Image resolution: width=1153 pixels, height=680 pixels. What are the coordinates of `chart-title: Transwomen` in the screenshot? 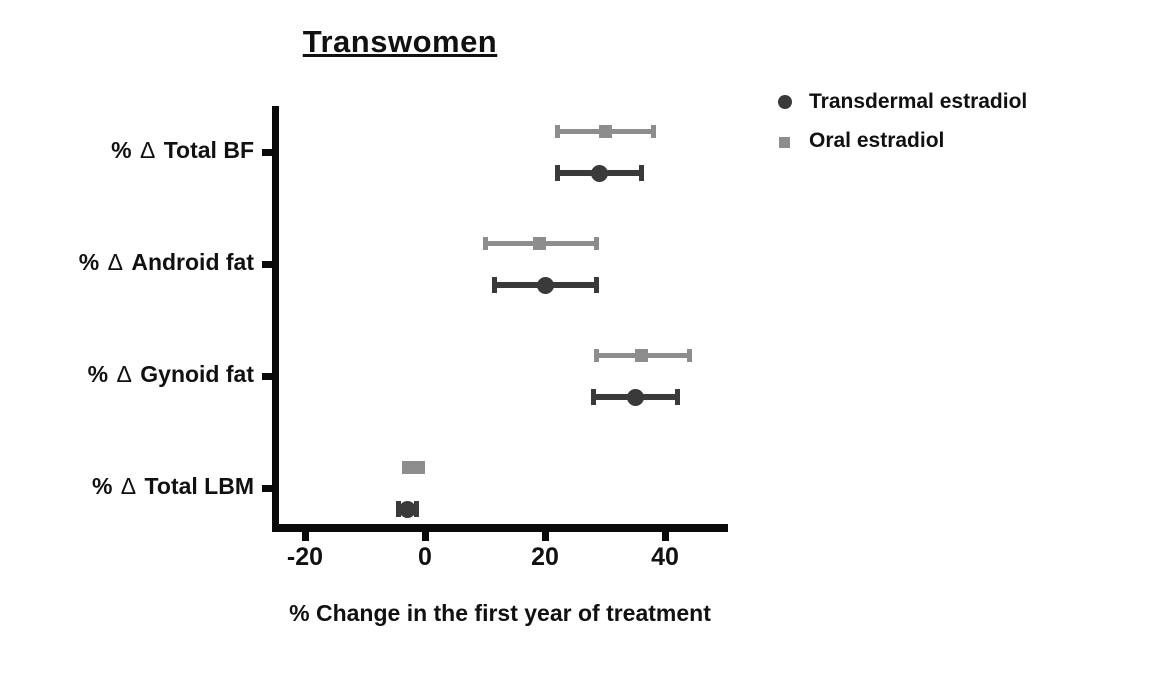 It's located at (400, 41).